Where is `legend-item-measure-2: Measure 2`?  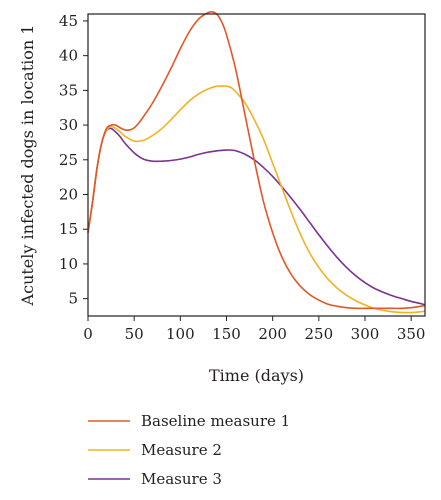
legend-item-measure-2: Measure 2 is located at coordinates (155, 450).